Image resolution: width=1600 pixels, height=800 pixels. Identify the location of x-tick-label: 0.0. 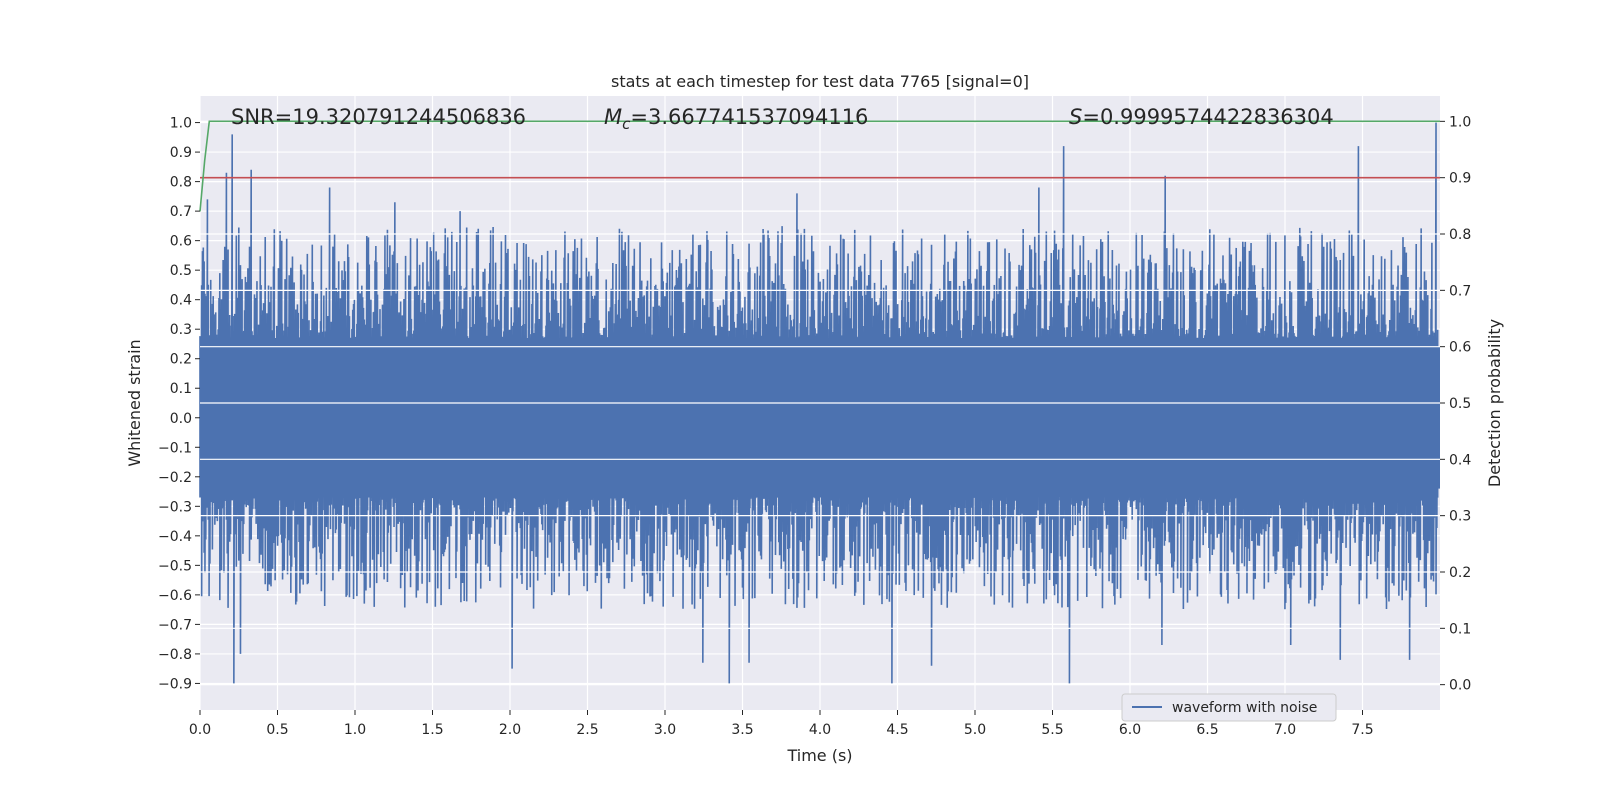
(200, 730).